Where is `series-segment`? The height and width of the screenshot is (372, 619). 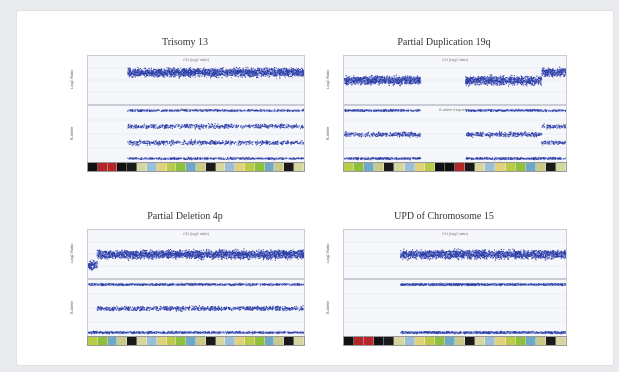 series-segment is located at coordinates (216, 134).